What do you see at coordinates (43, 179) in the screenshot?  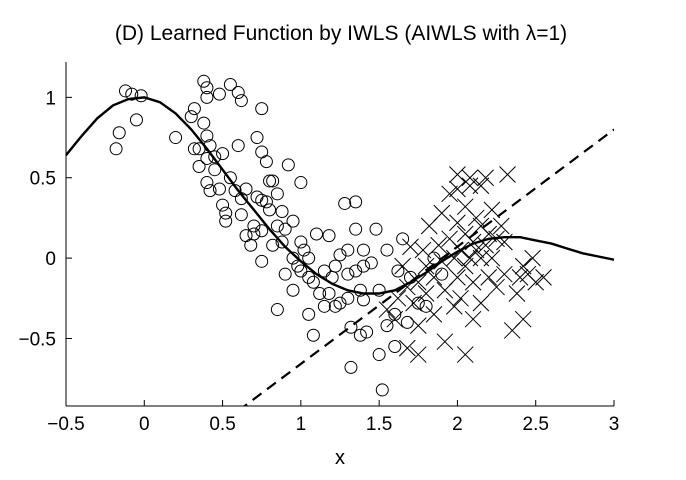 I see `y-tick-label: 0.5` at bounding box center [43, 179].